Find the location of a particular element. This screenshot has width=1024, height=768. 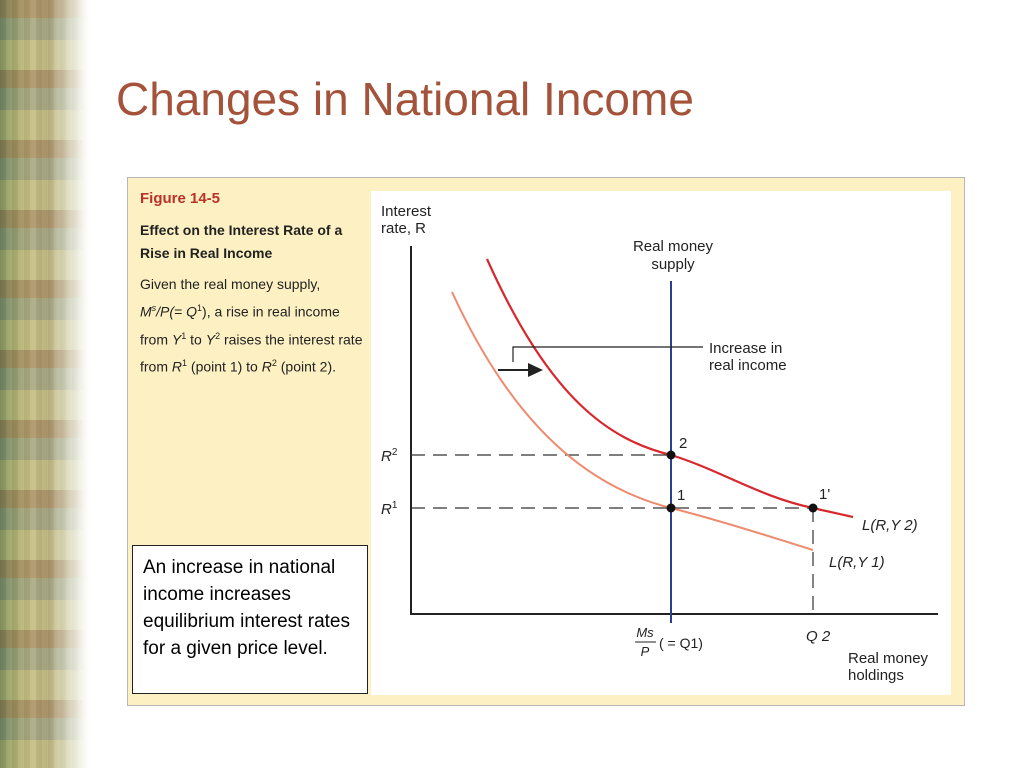

ms-tick-denominator: P is located at coordinates (645, 651).